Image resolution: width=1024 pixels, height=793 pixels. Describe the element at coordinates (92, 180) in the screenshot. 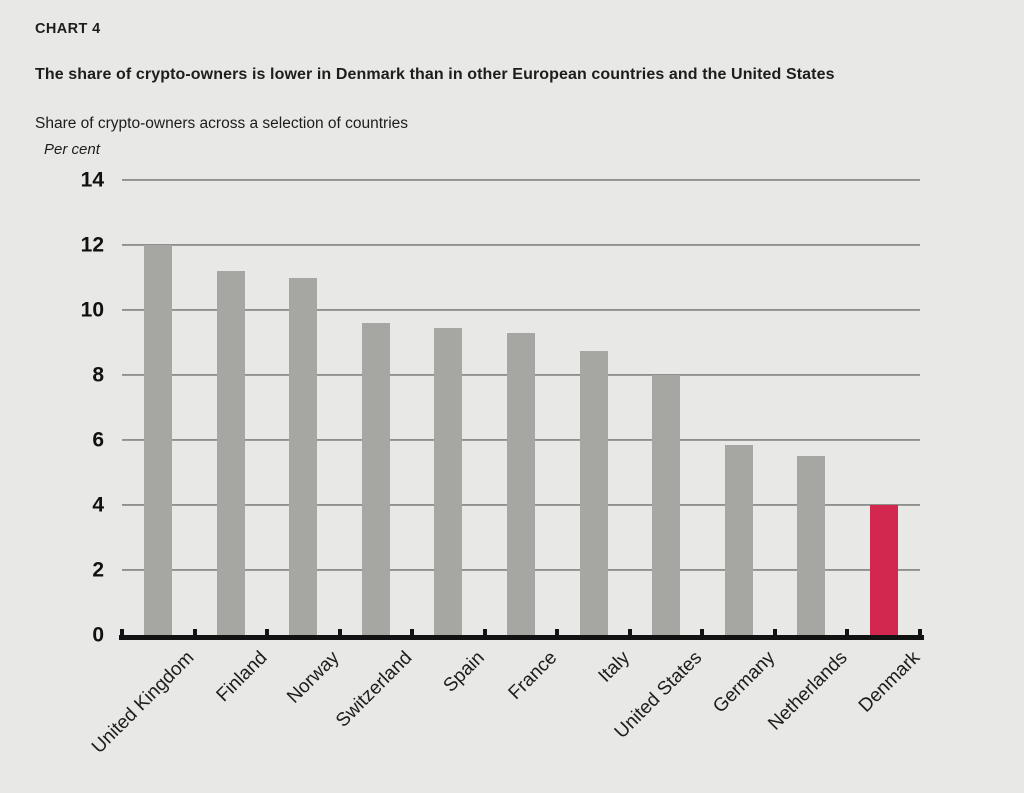

I see `y-axis-tick-label: 14` at that location.